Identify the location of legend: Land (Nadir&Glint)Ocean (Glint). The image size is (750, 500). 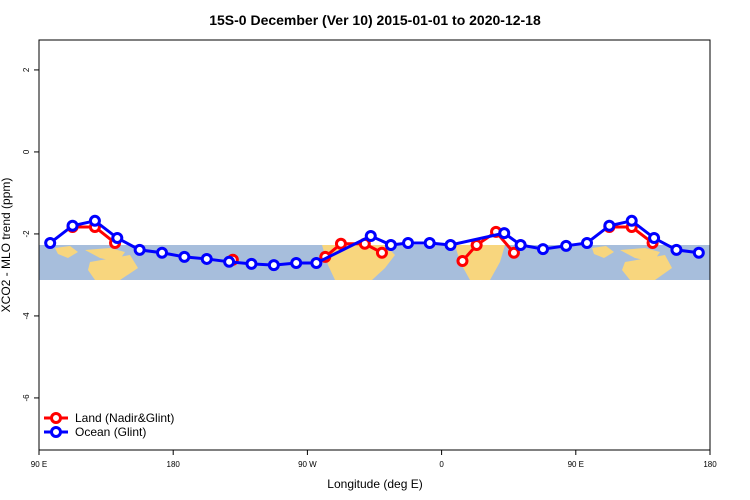
(109, 425).